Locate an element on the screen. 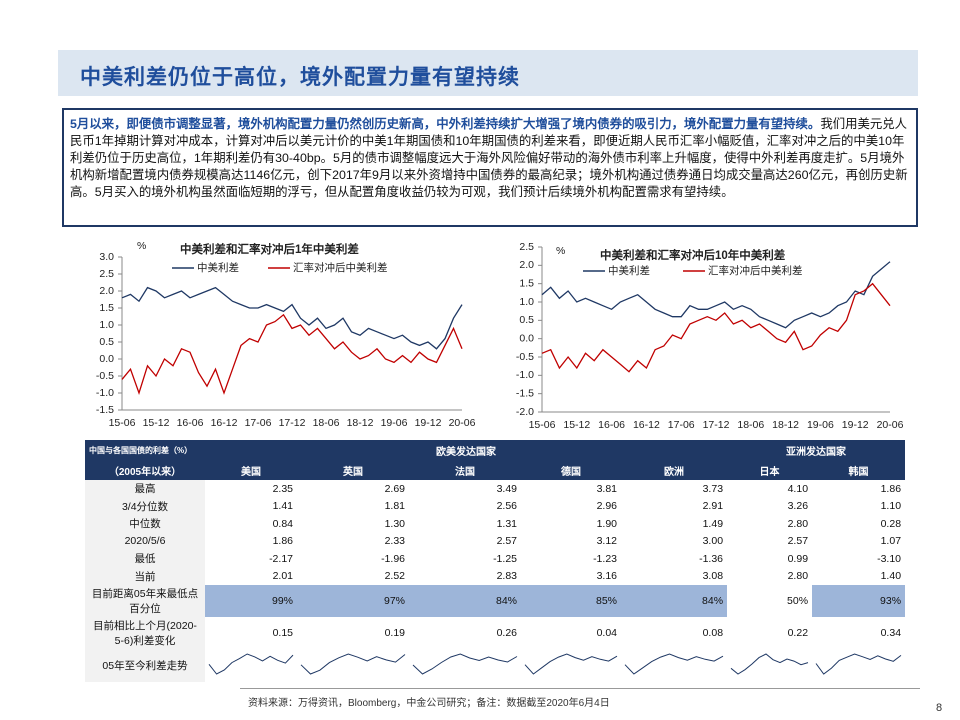 This screenshot has width=960, height=720. cell: 3.00 is located at coordinates (713, 541).